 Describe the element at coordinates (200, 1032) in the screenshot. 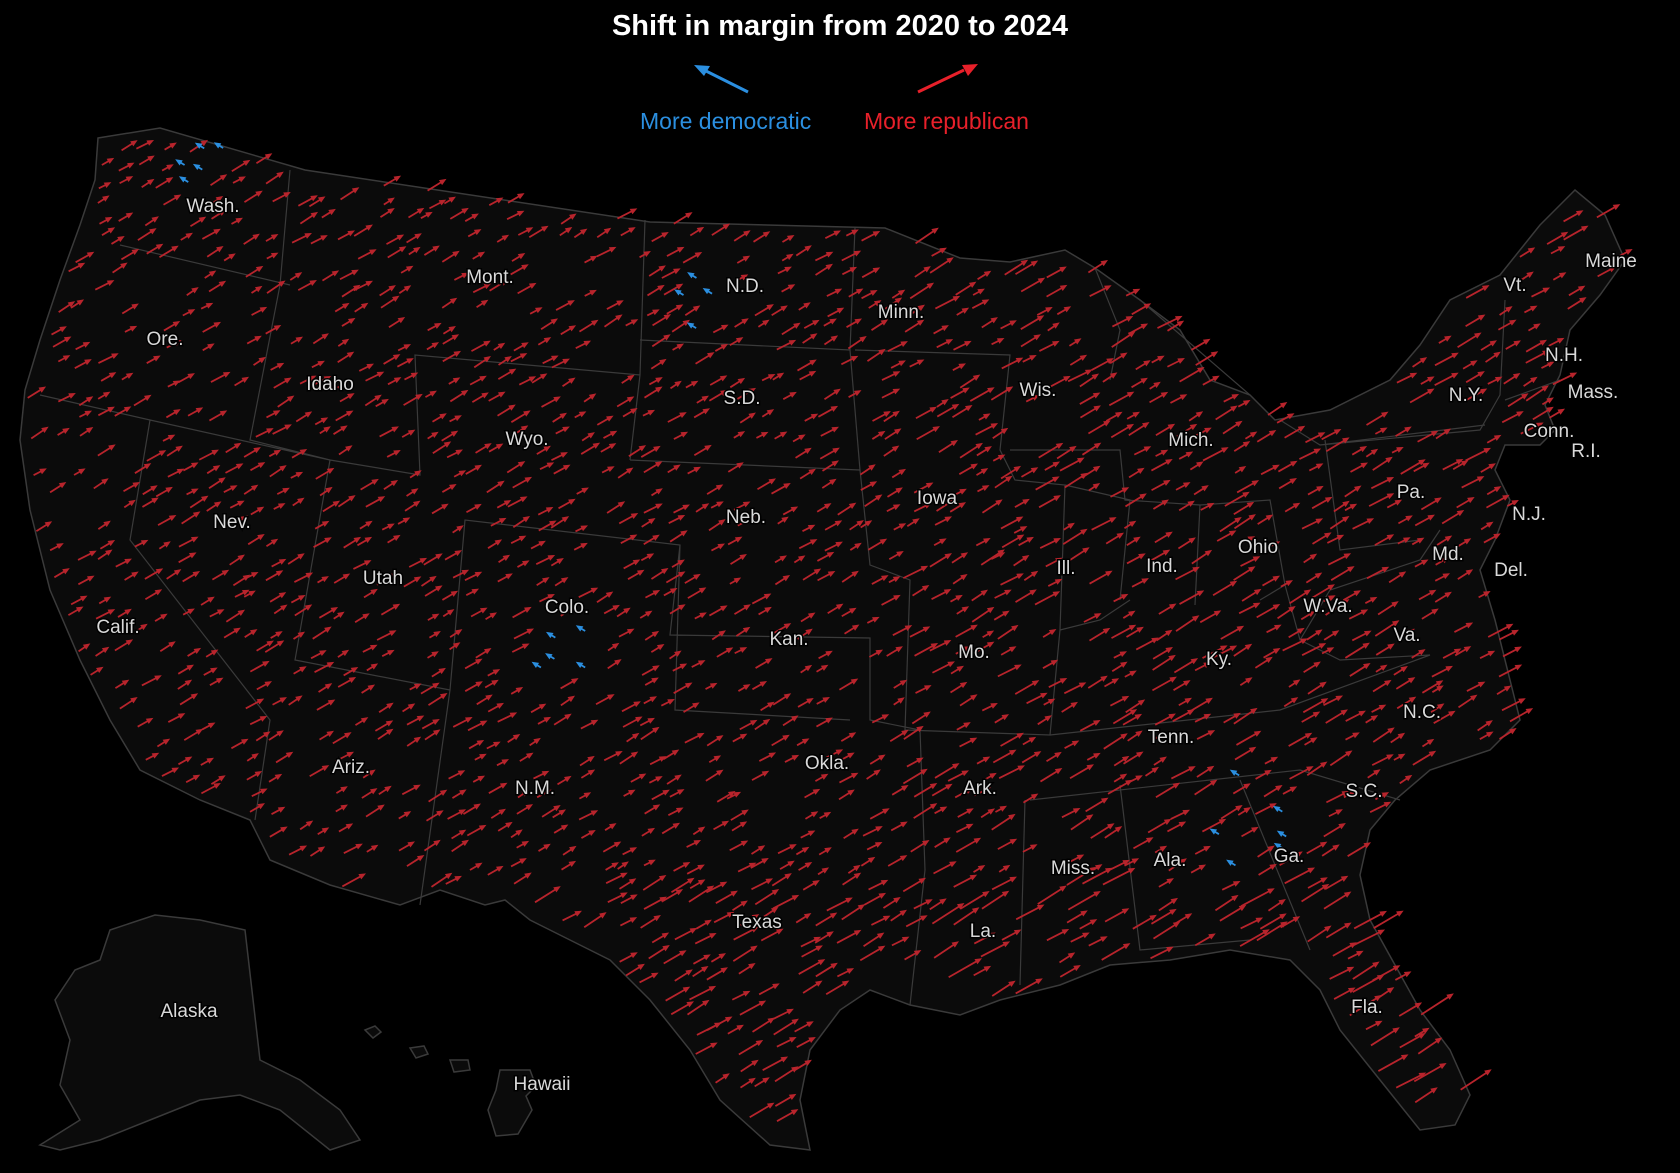

I see `alaska-outline` at that location.